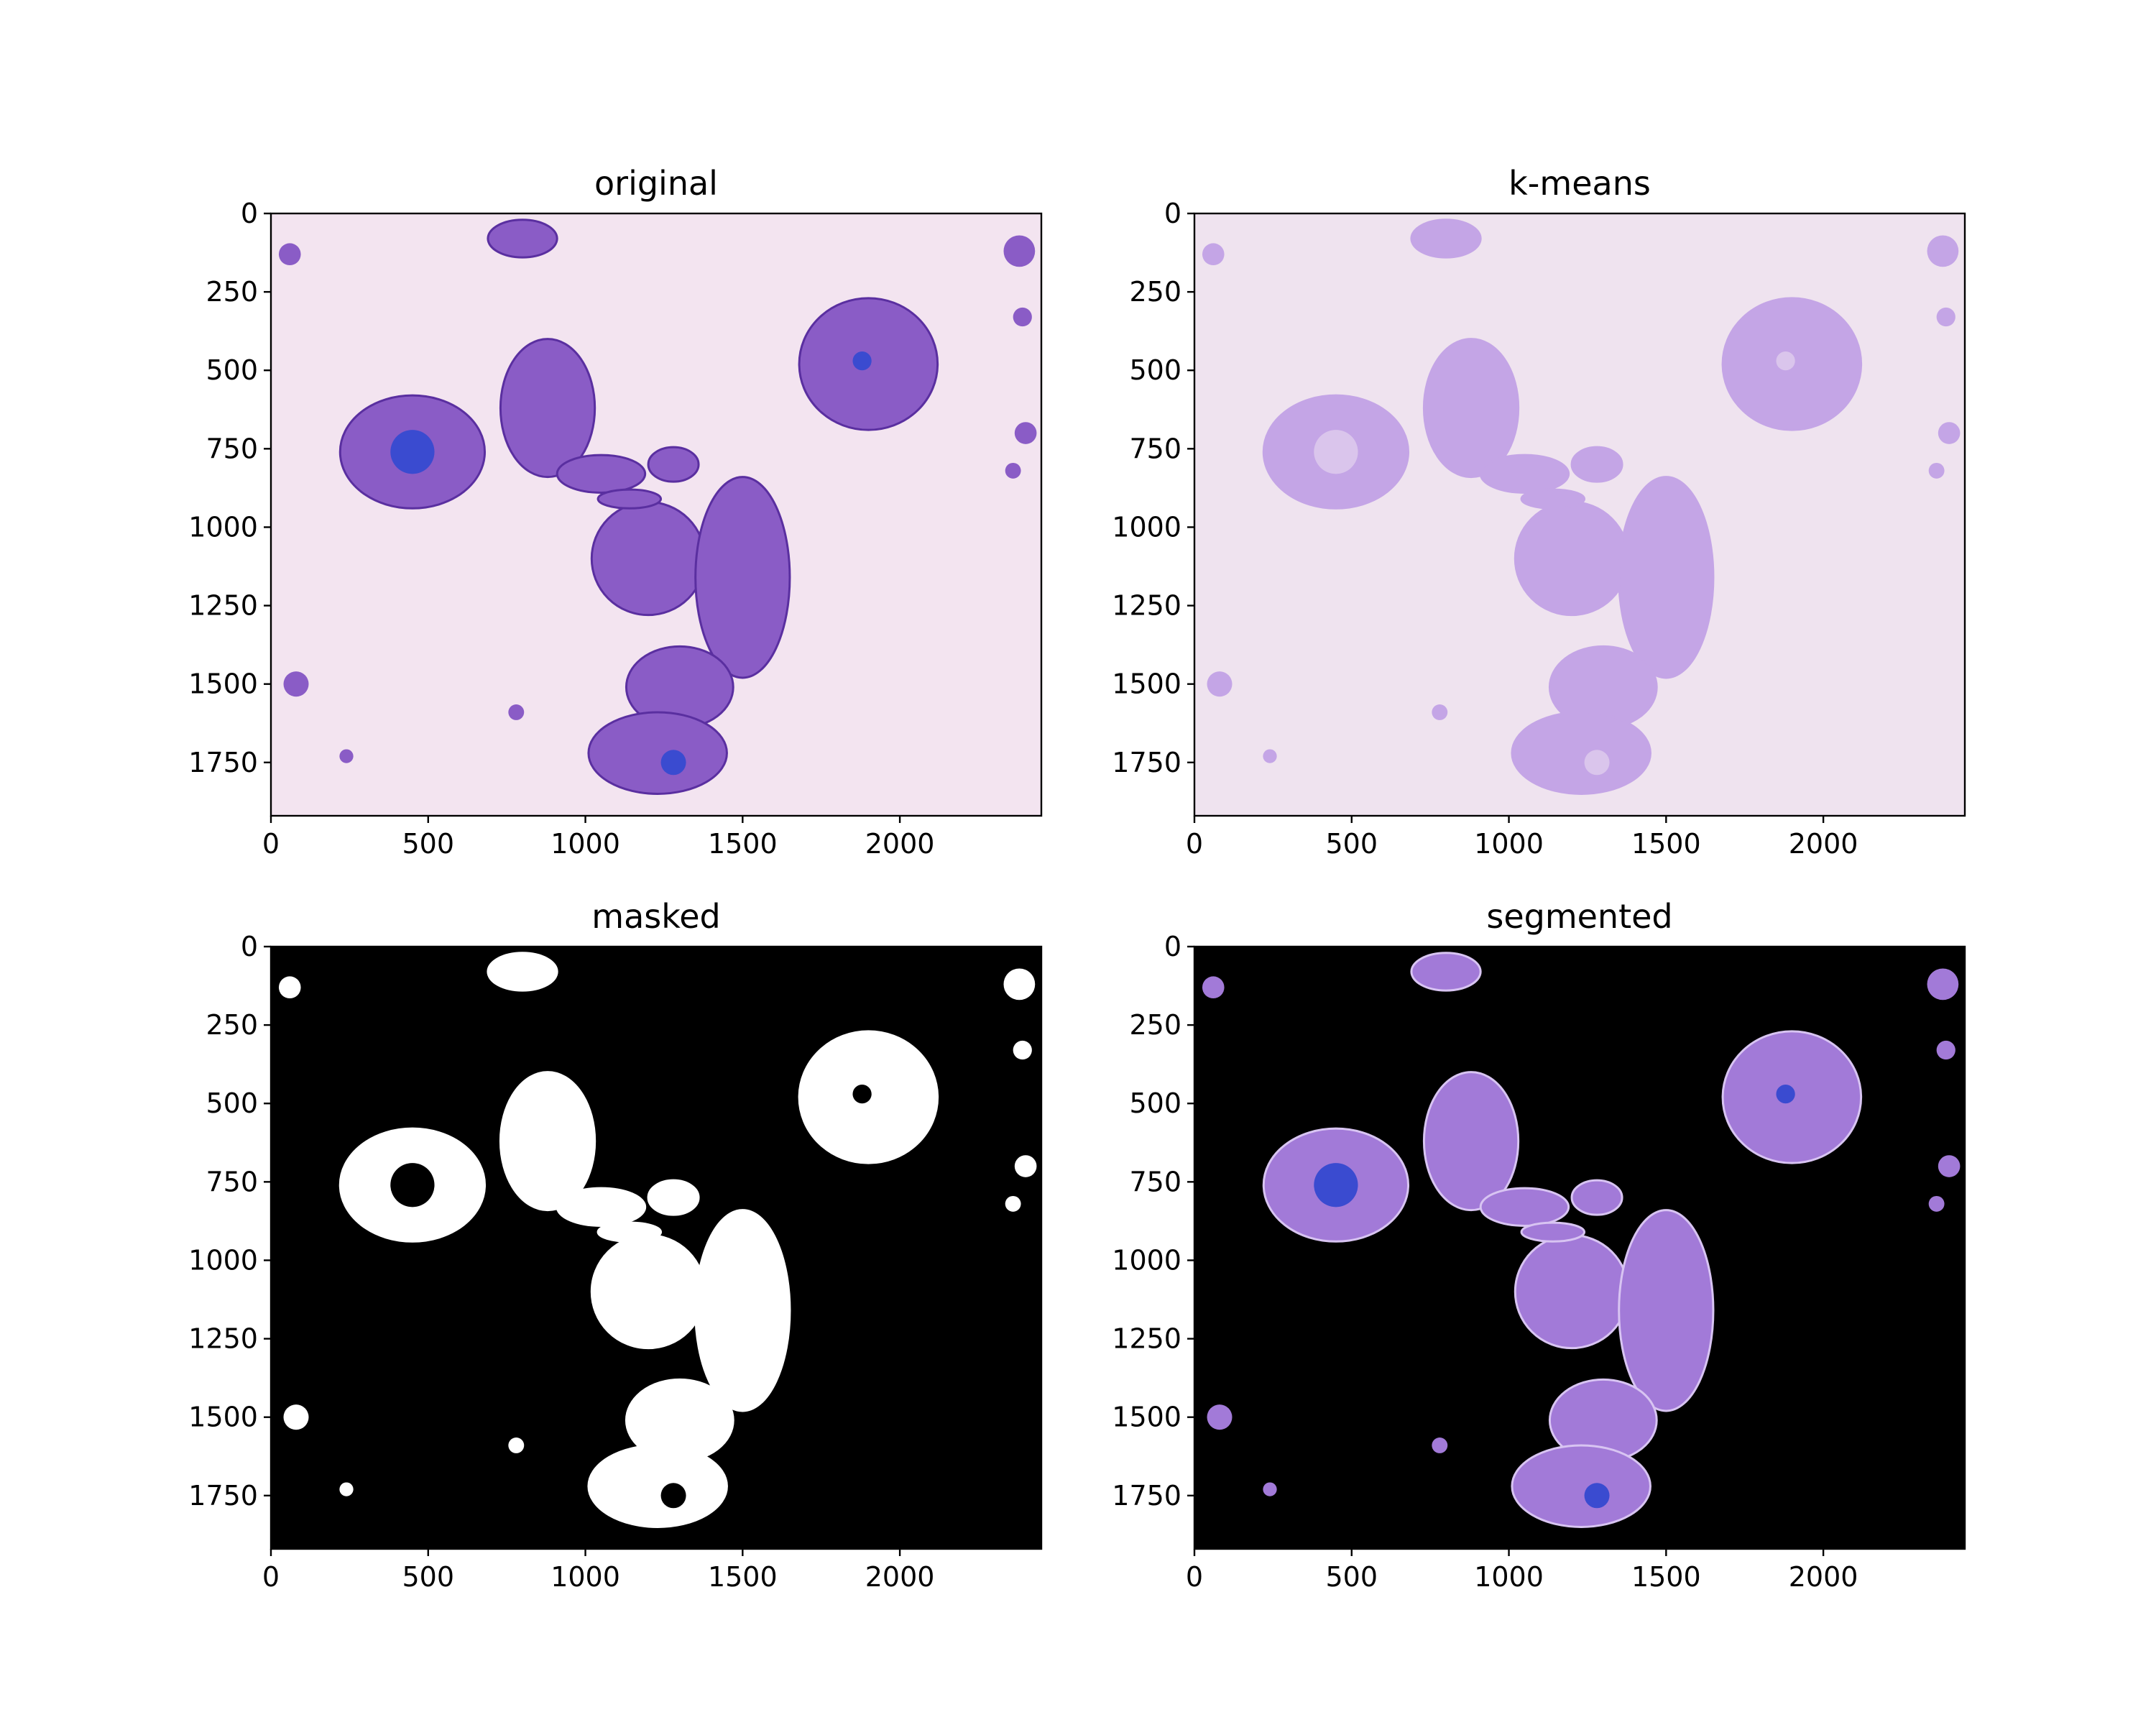 The width and height of the screenshot is (2156, 1725). Describe the element at coordinates (1194, 844) in the screenshot. I see `kmeans-x-tick-label: 0` at that location.